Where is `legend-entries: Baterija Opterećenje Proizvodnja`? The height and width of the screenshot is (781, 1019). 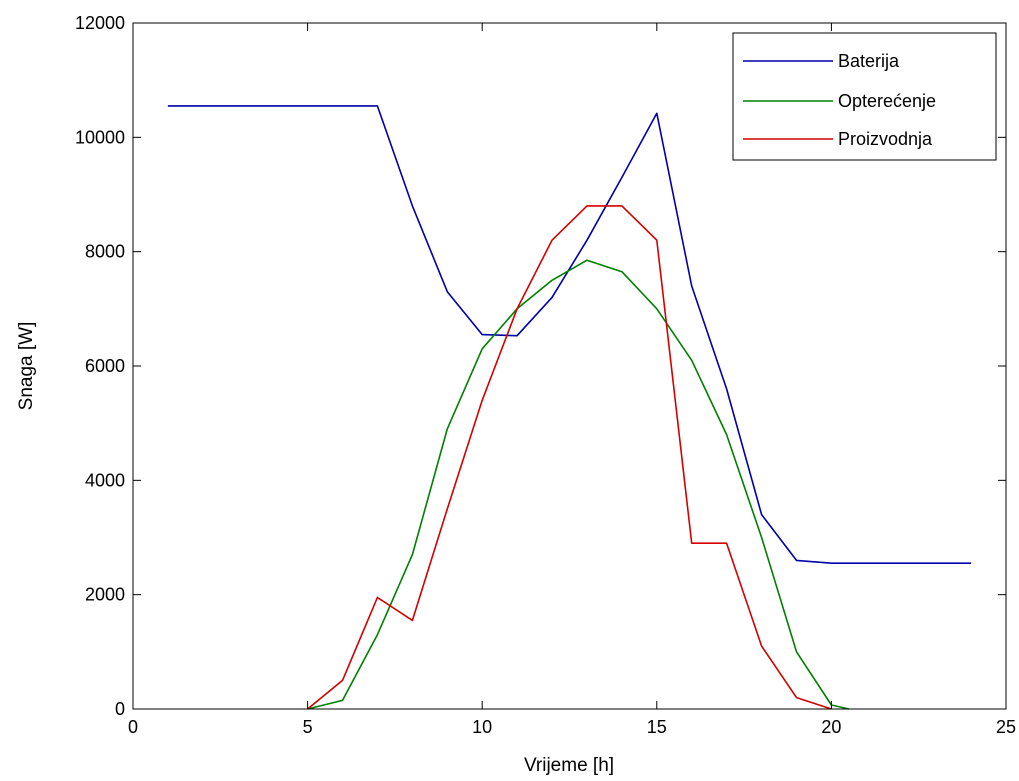
legend-entries: Baterija Opterećenje Proizvodnja is located at coordinates (839, 100).